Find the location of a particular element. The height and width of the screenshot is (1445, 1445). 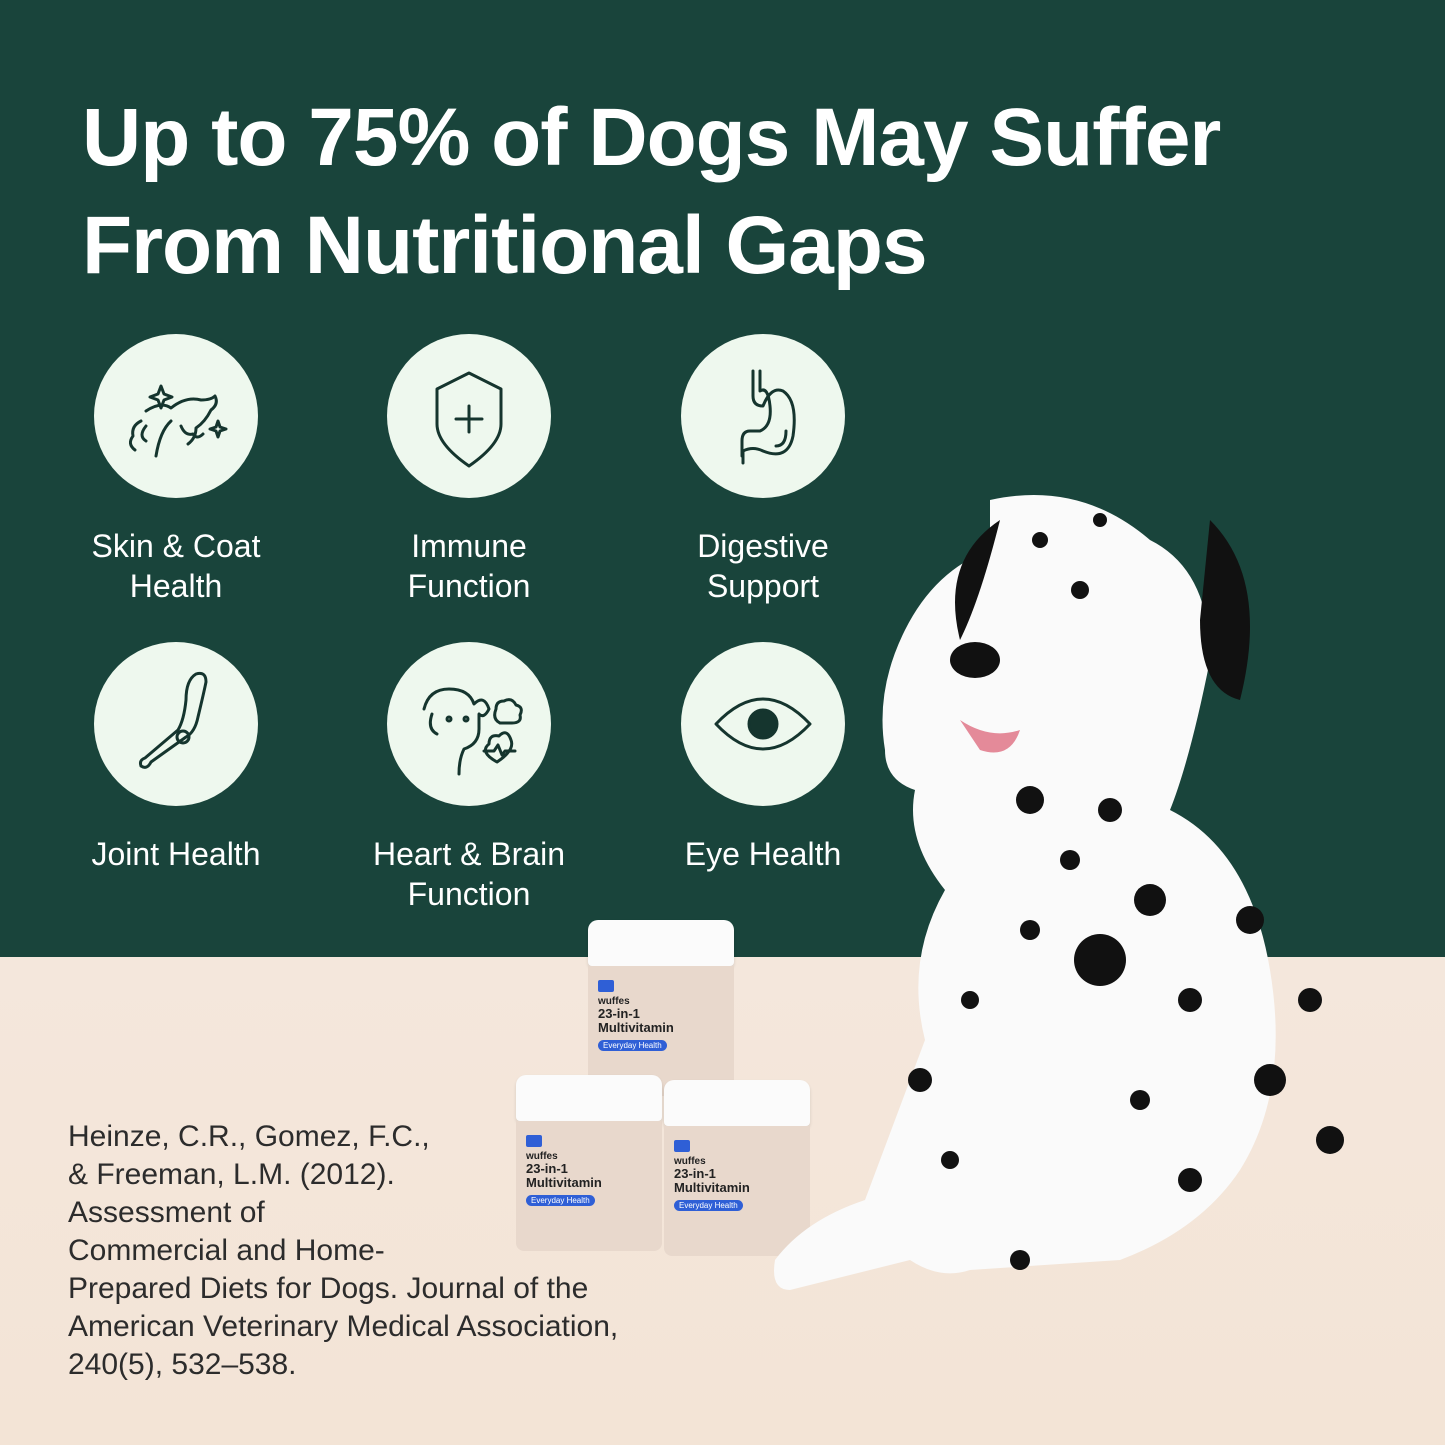

benefit-immune: Immune Function is located at coordinates (469, 470).